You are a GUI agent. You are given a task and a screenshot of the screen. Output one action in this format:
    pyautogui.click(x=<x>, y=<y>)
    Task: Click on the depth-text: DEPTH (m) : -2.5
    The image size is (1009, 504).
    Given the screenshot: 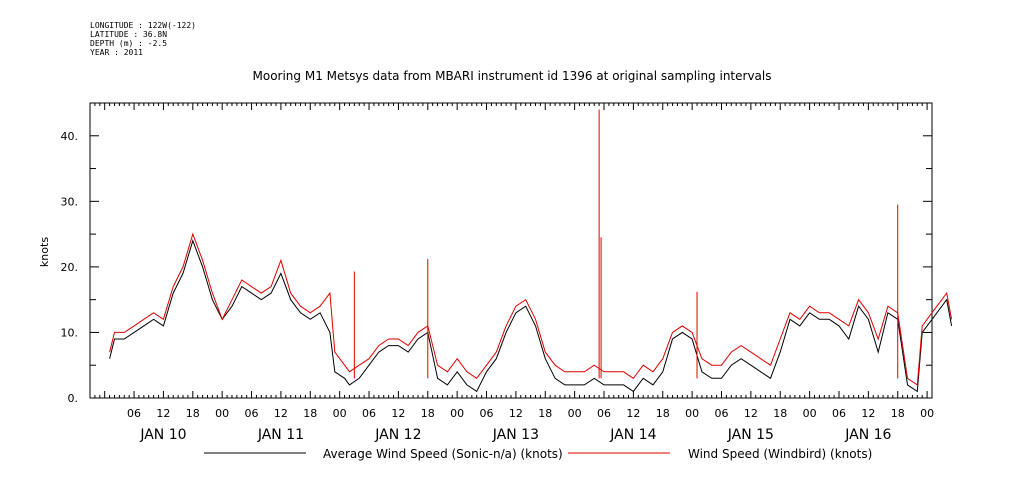 What is the action you would take?
    pyautogui.click(x=129, y=43)
    